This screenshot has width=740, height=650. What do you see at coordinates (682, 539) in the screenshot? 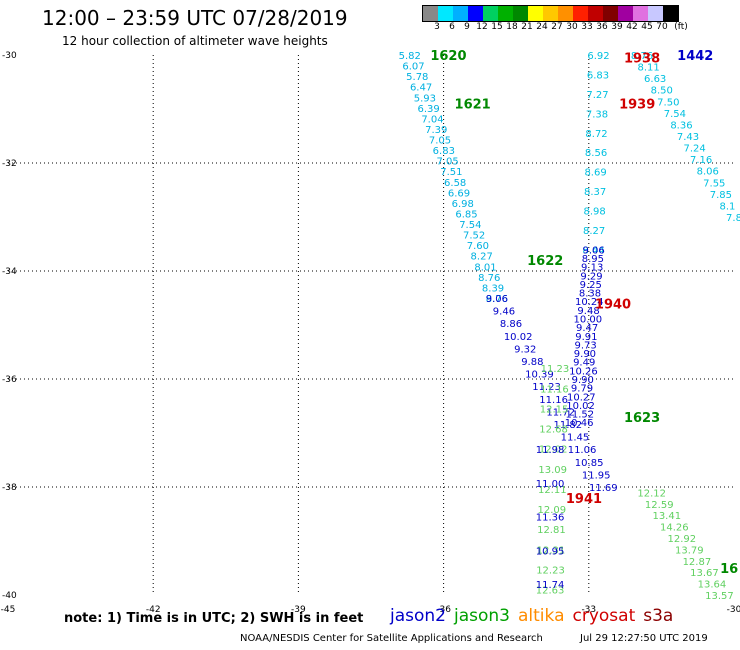
I see `swh-value: 12.92` at bounding box center [682, 539].